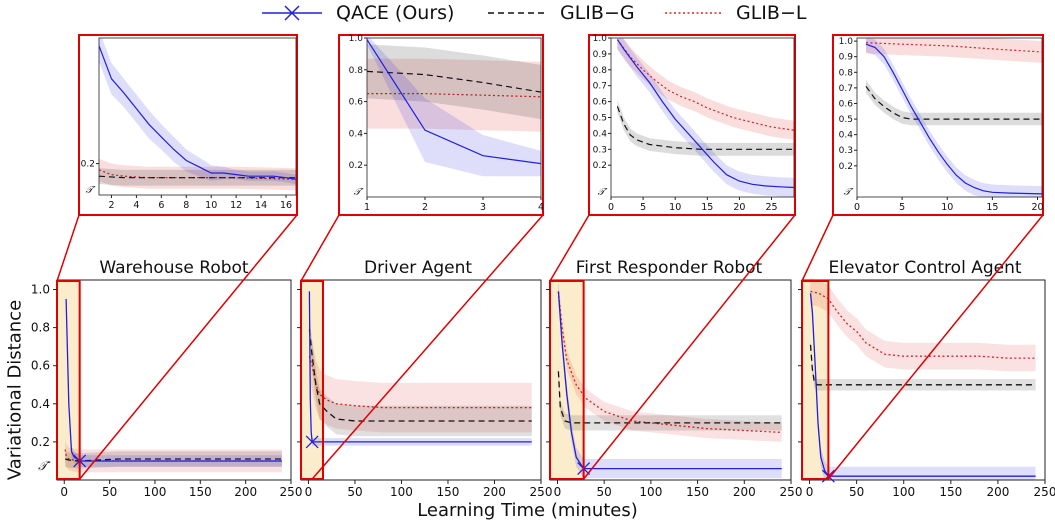 The width and height of the screenshot is (1055, 531). I want to click on zoom-line-glibg, so click(197, 177).